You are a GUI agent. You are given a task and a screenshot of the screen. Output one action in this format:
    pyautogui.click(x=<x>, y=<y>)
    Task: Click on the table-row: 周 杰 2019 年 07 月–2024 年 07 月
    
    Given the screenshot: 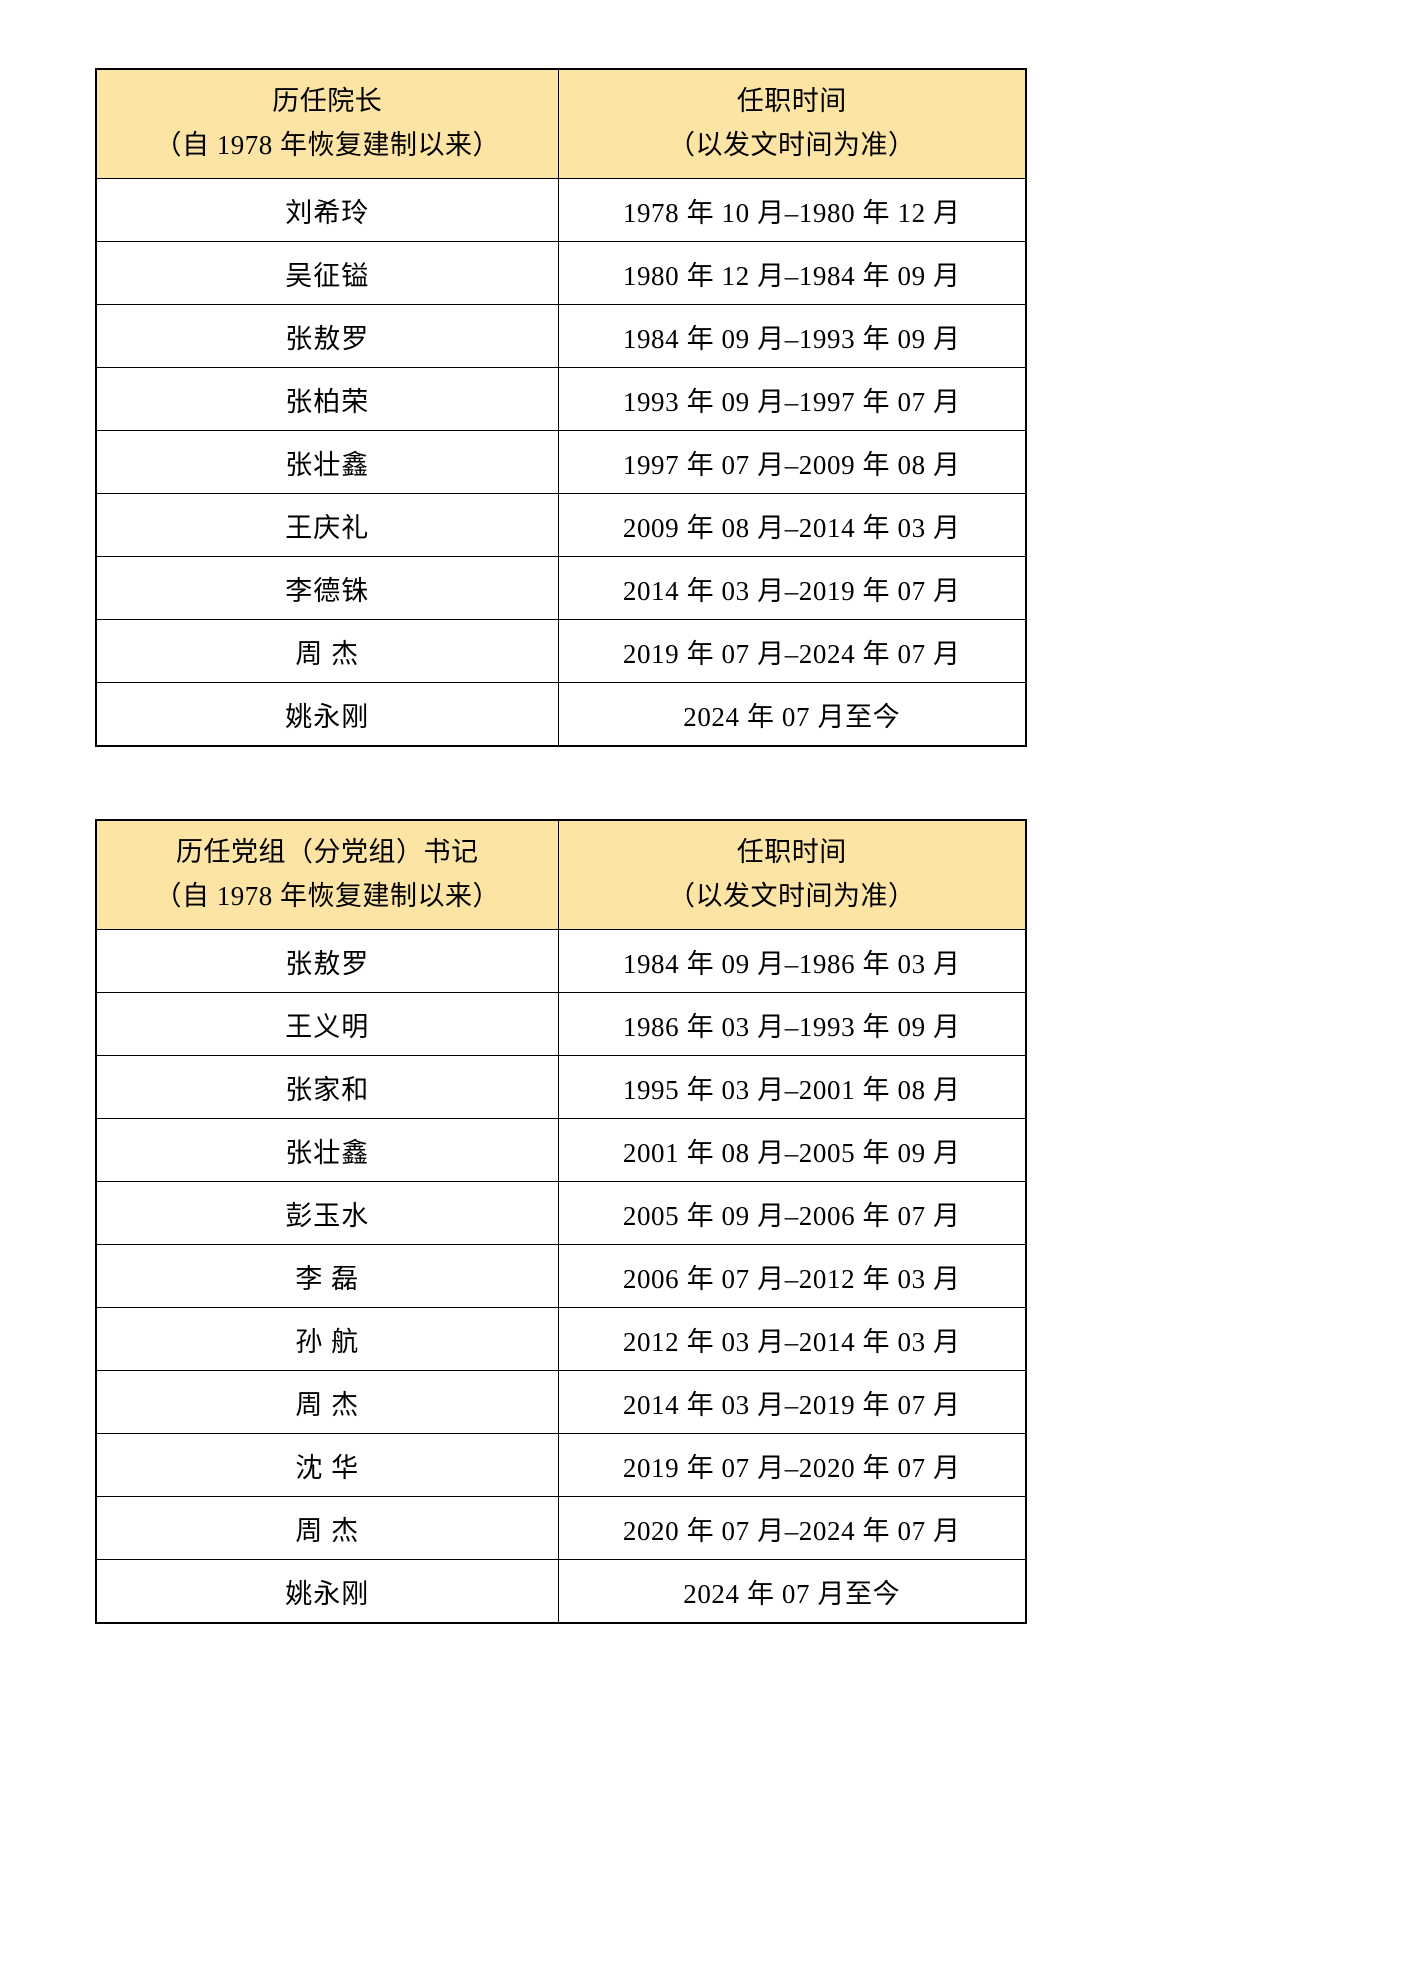 What is the action you would take?
    pyautogui.click(x=561, y=651)
    